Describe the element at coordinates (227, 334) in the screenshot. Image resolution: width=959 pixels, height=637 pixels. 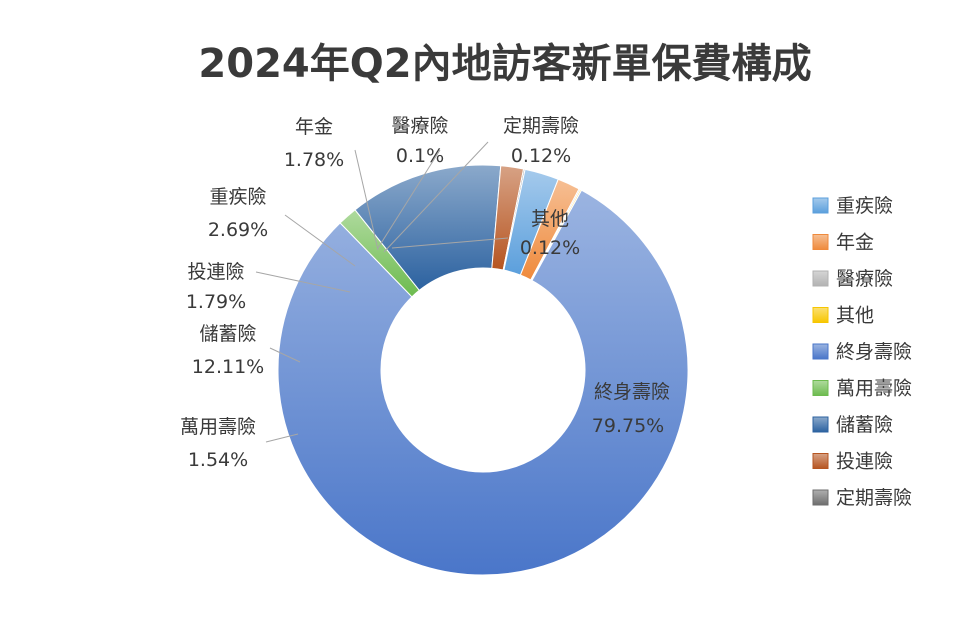
I see `data-label-name-item-3: 儲蓄險` at that location.